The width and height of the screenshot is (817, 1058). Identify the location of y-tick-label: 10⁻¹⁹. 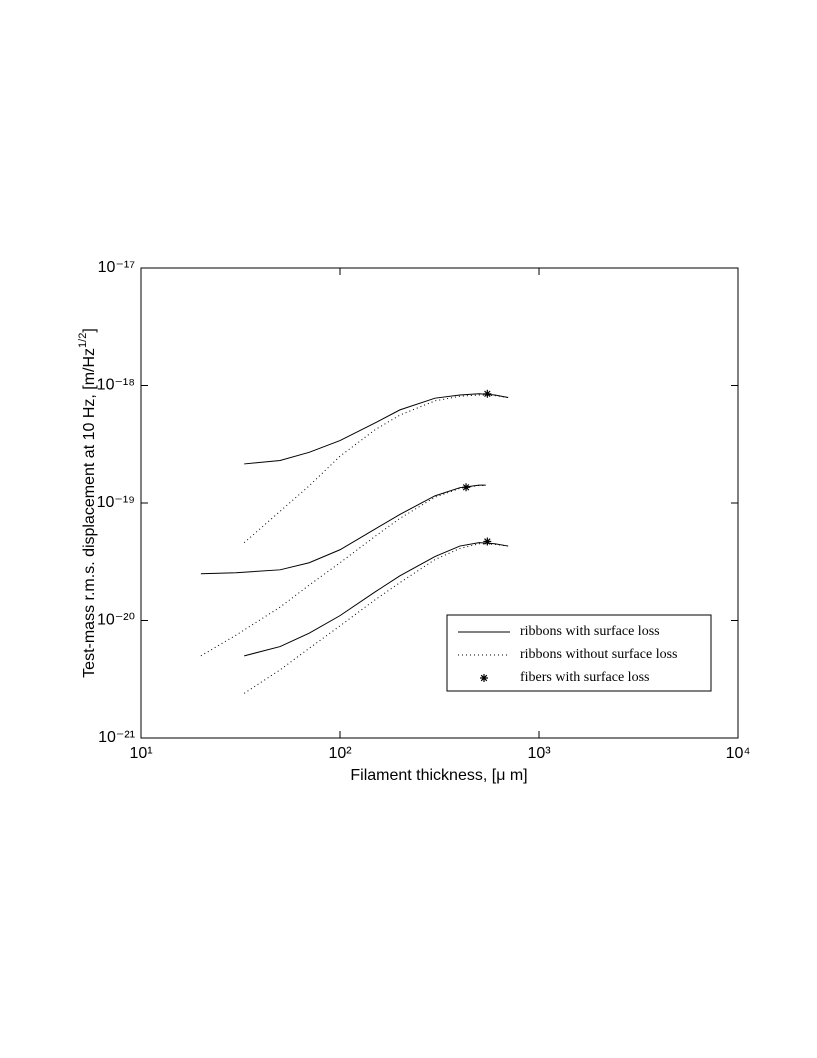
(116, 502).